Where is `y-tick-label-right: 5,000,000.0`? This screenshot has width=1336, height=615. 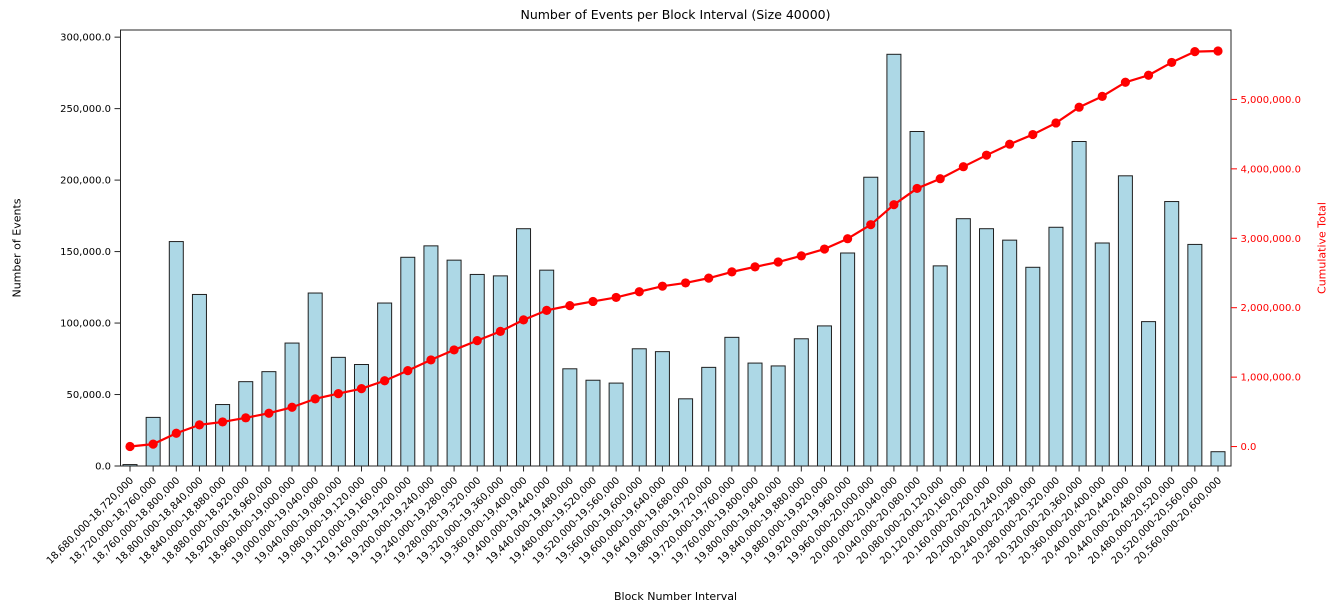 y-tick-label-right: 5,000,000.0 is located at coordinates (1271, 100).